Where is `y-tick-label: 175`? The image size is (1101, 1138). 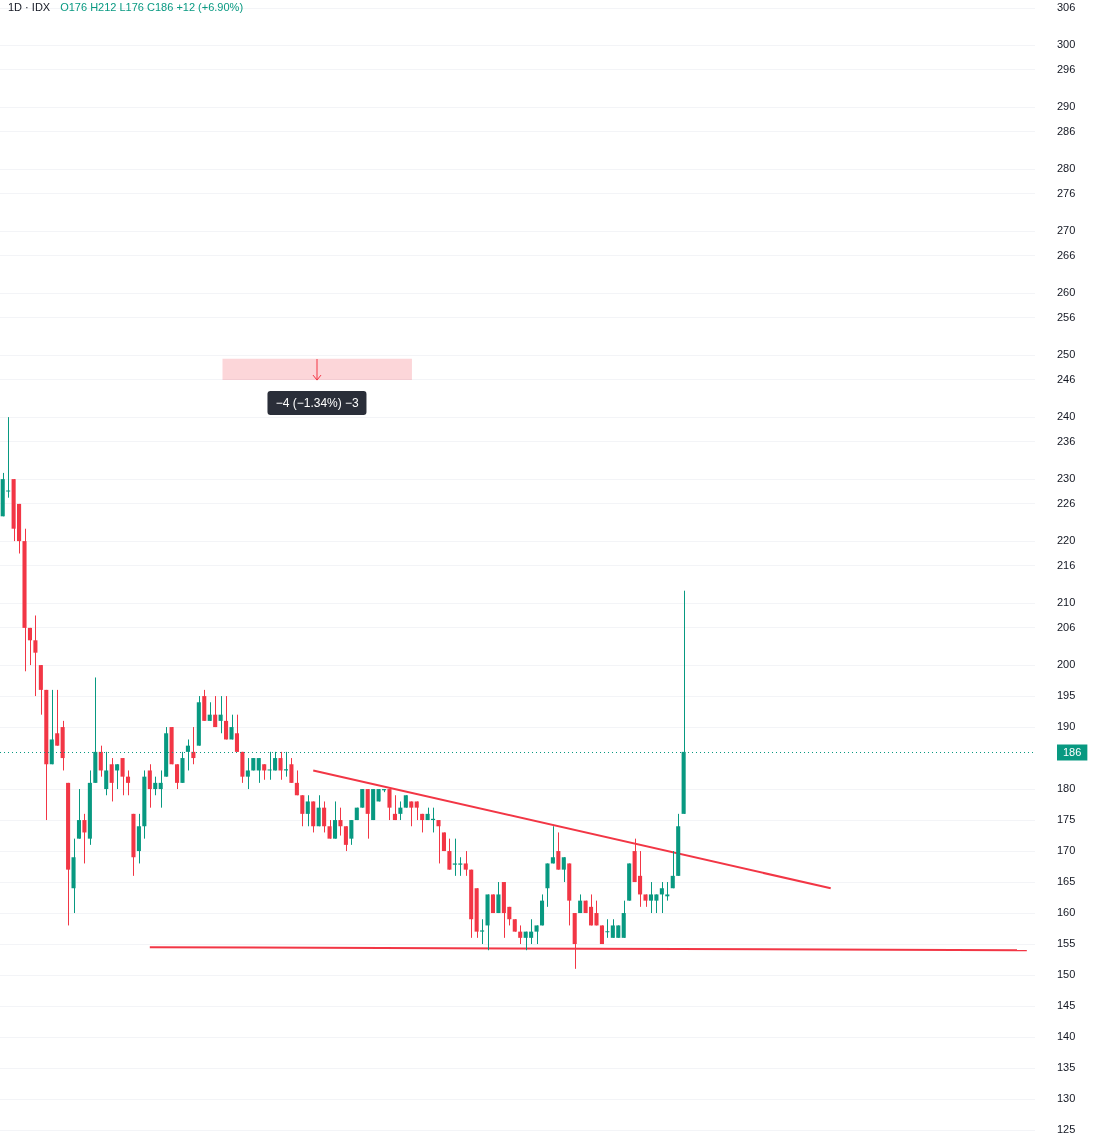 y-tick-label: 175 is located at coordinates (1066, 819).